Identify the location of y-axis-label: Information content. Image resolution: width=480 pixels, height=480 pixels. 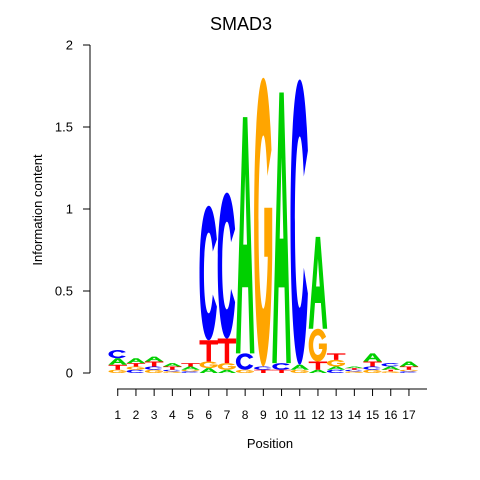
(37, 210).